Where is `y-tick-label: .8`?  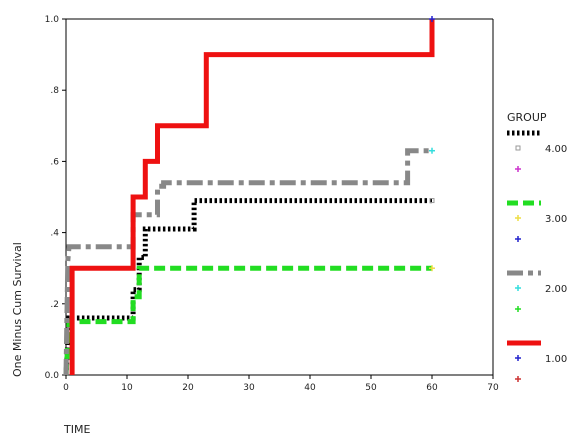
y-tick-label: .8 is located at coordinates (54, 91).